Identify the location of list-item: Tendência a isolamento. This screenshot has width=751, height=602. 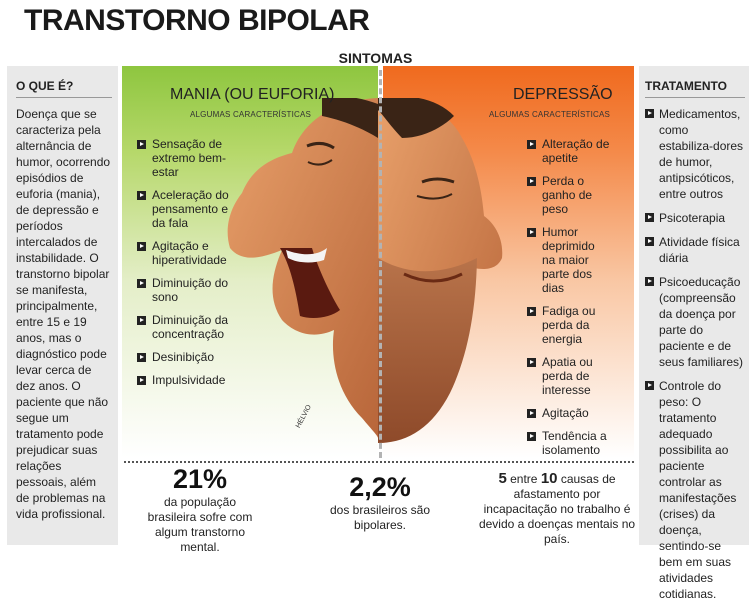
(569, 443).